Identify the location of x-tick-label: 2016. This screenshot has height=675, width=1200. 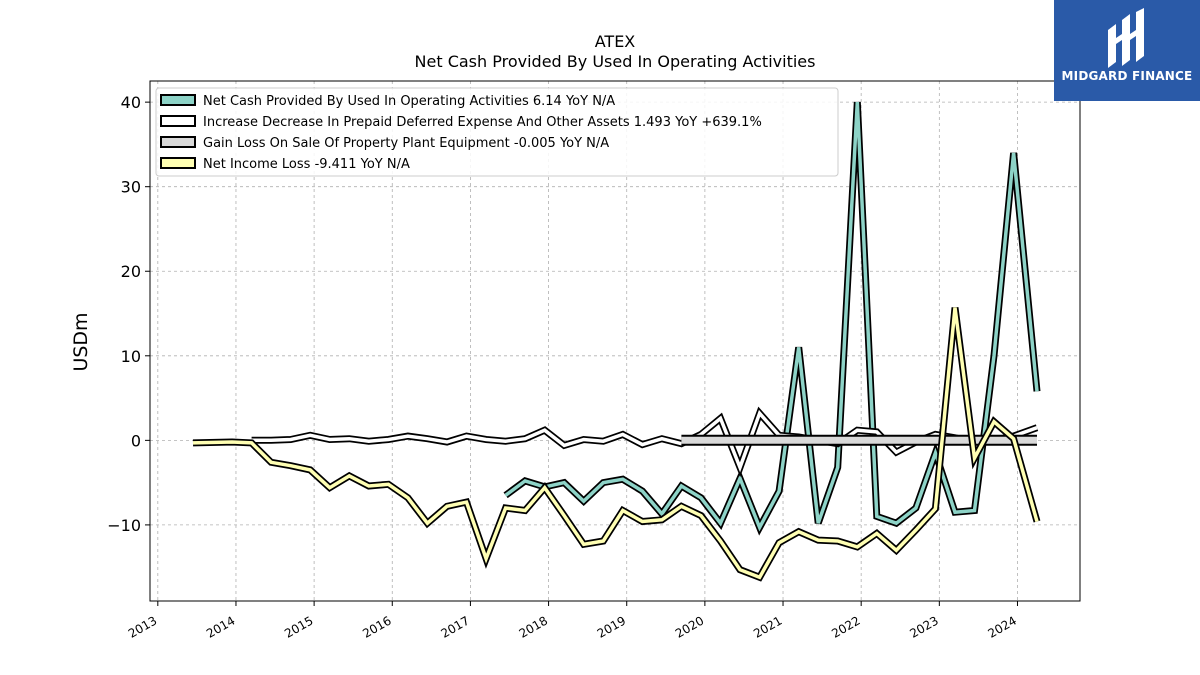
(376, 626).